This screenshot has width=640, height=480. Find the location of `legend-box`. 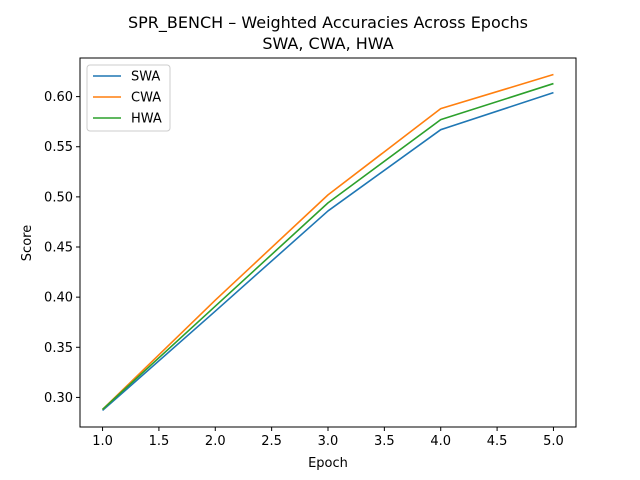

legend-box is located at coordinates (128, 98).